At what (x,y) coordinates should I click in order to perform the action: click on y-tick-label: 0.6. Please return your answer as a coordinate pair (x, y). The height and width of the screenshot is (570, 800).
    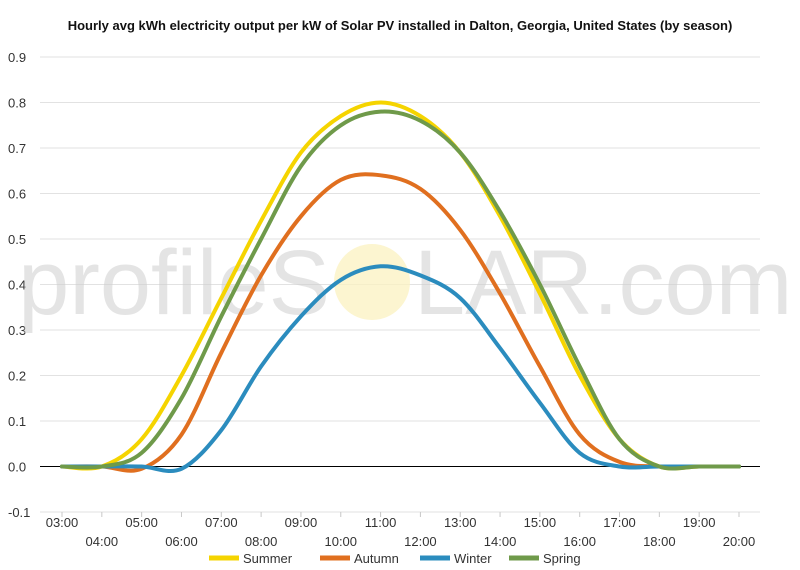
    Looking at the image, I should click on (17, 194).